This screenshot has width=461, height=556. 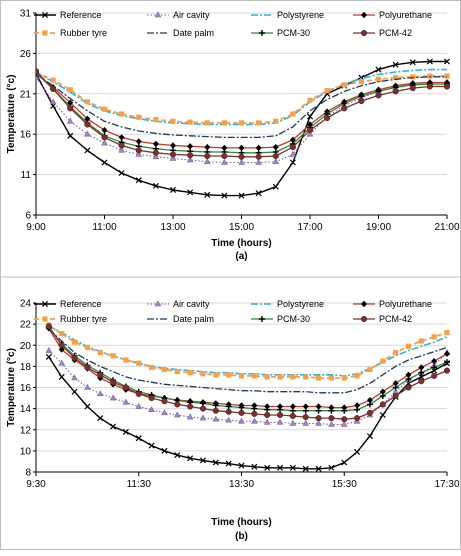 I want to click on x-tick-label: 11:00, so click(x=104, y=227).